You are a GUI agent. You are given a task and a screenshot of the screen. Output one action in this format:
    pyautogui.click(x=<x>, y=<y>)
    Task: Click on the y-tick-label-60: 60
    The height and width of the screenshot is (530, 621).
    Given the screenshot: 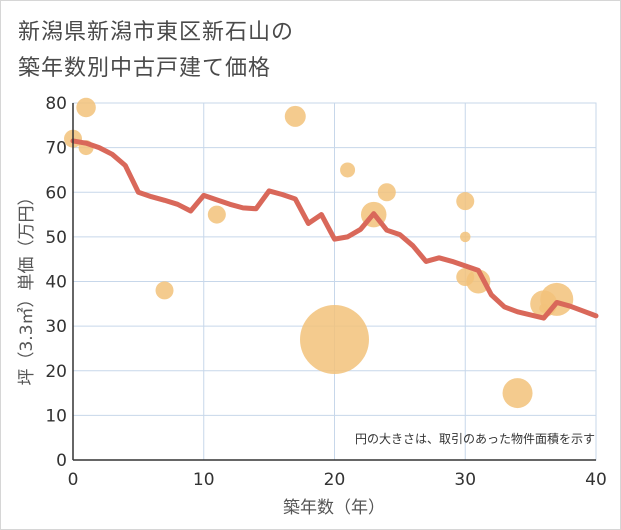 What is the action you would take?
    pyautogui.click(x=56, y=193)
    